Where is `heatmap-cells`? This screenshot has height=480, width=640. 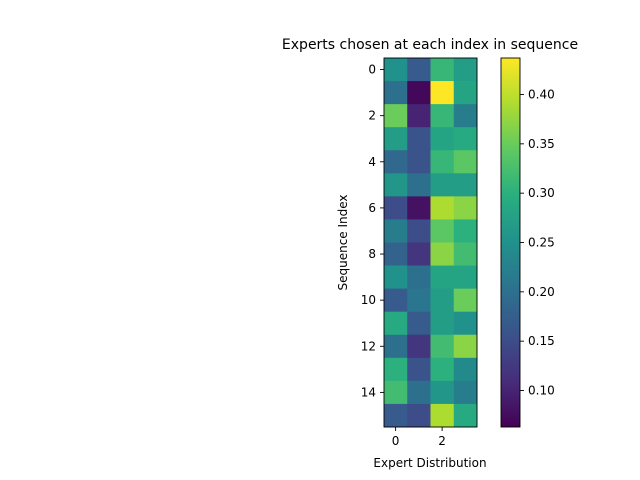 heatmap-cells is located at coordinates (431, 243).